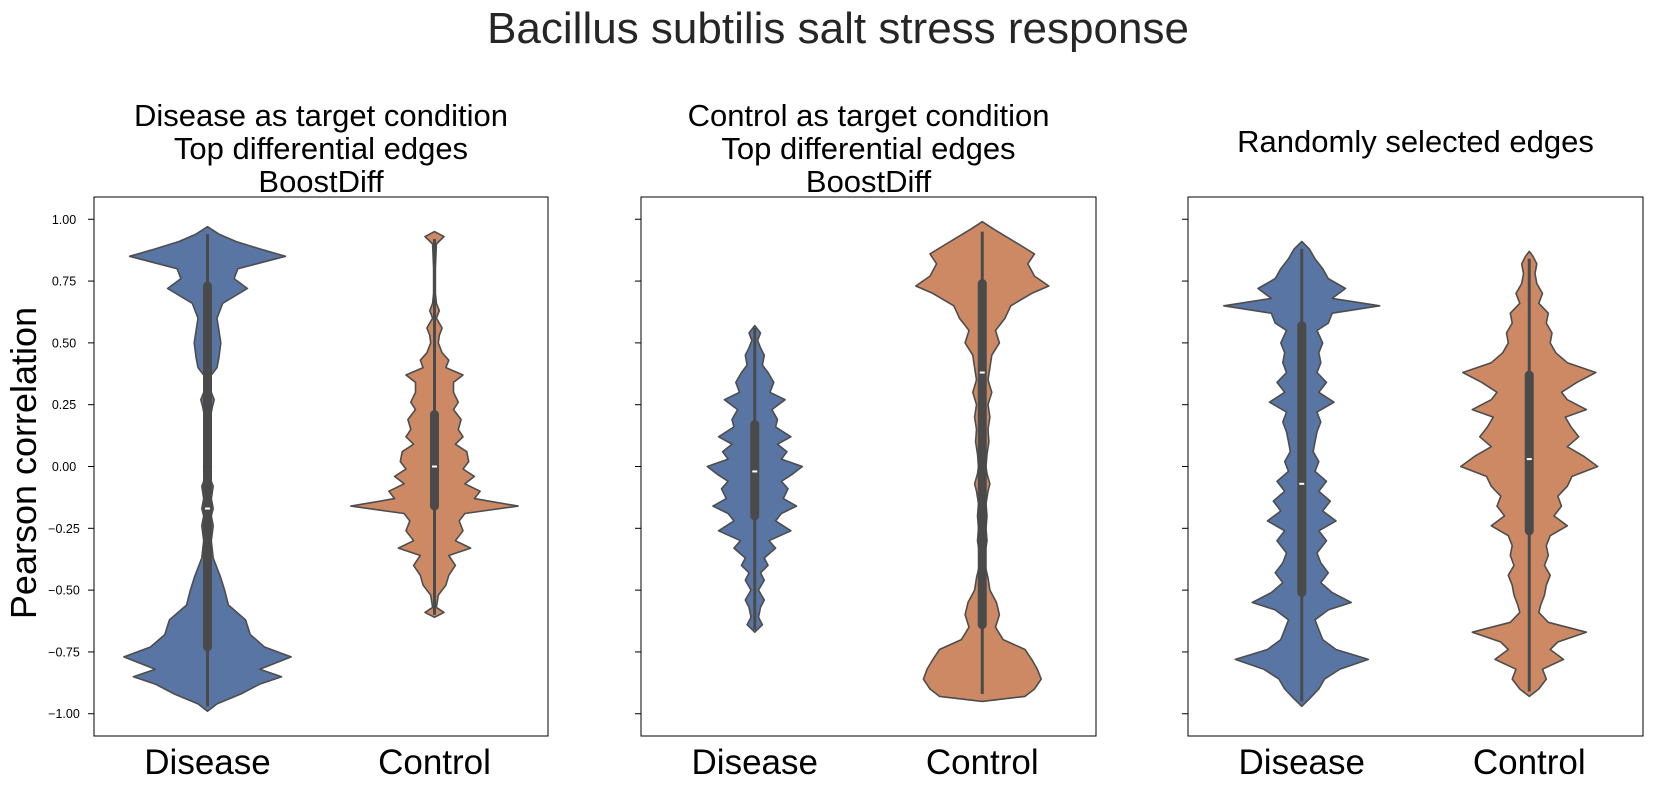 The image size is (1653, 790). I want to click on y-axis-label: Pearson correlation, so click(23, 463).